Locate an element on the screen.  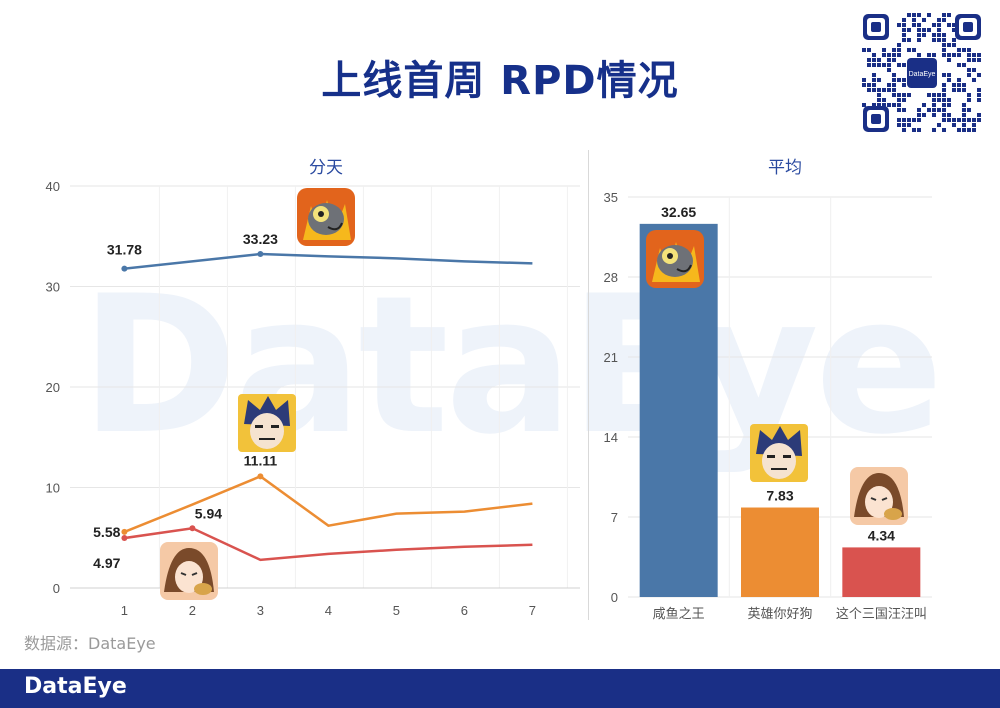
right-x-tick-label: 咸鱼之王 is located at coordinates (679, 613).